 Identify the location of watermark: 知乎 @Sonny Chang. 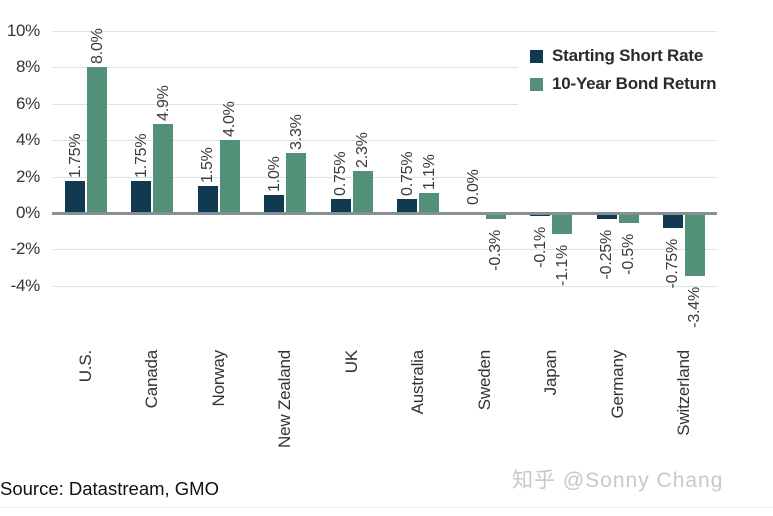
(618, 480).